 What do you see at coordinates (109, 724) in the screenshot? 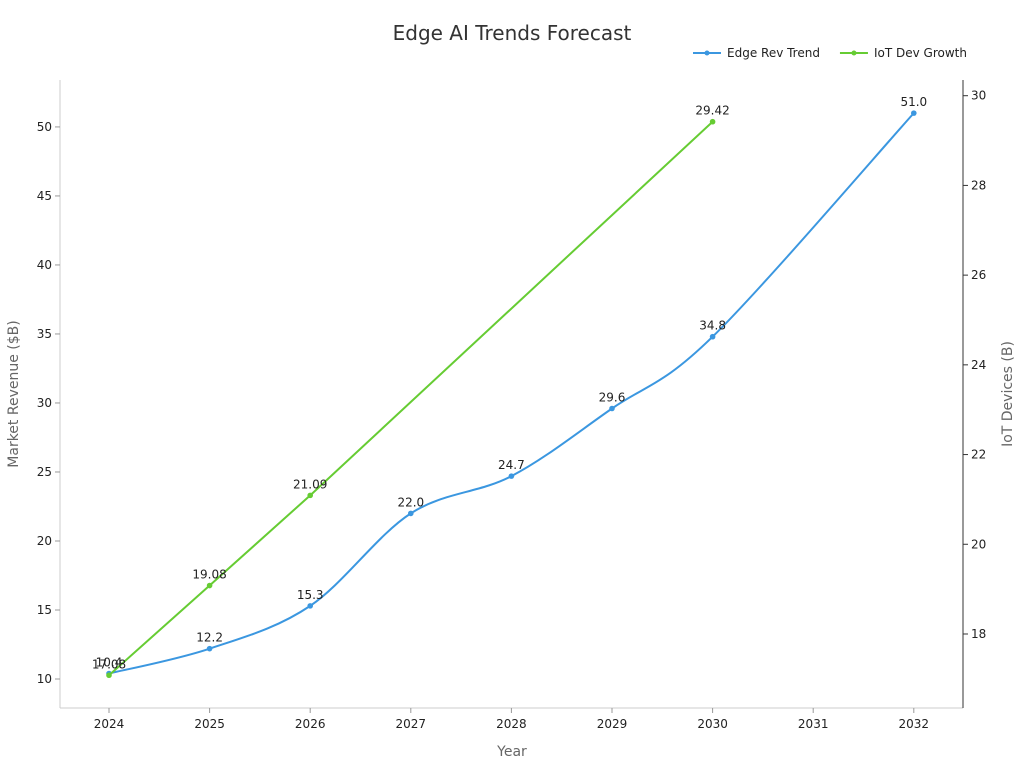
I see `x-tick-label: 2024` at bounding box center [109, 724].